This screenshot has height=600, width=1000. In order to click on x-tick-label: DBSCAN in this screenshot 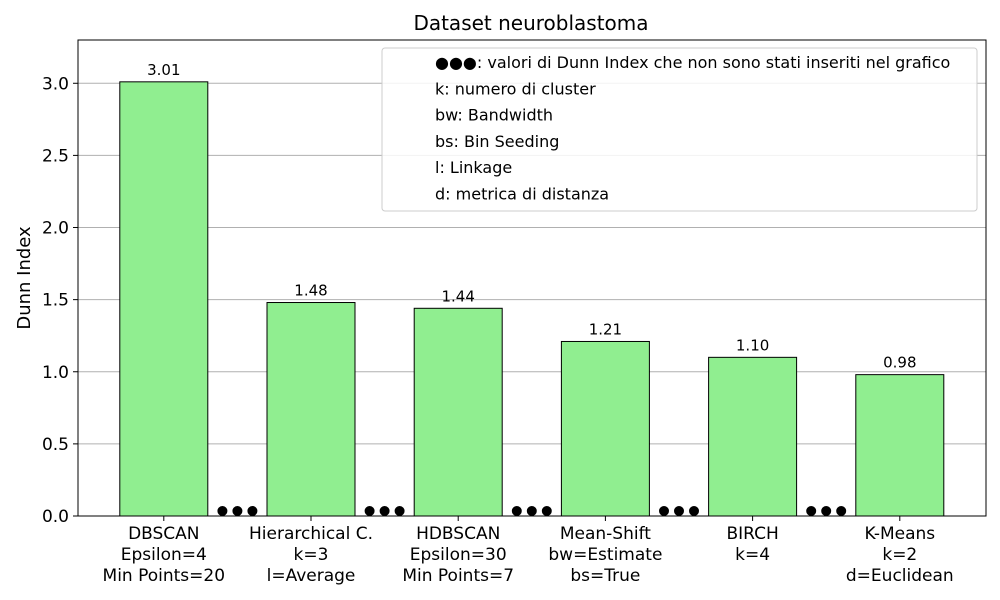, I will do `click(163, 534)`.